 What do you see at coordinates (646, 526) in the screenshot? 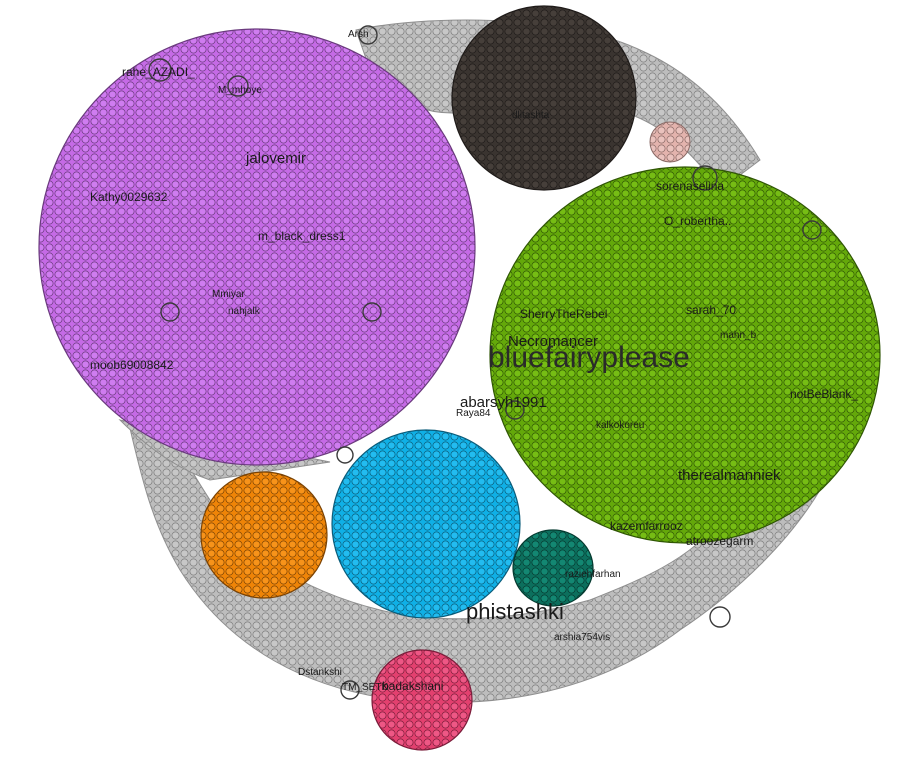
I see `label-kazemfarrooz: kazemfarrooz` at bounding box center [646, 526].